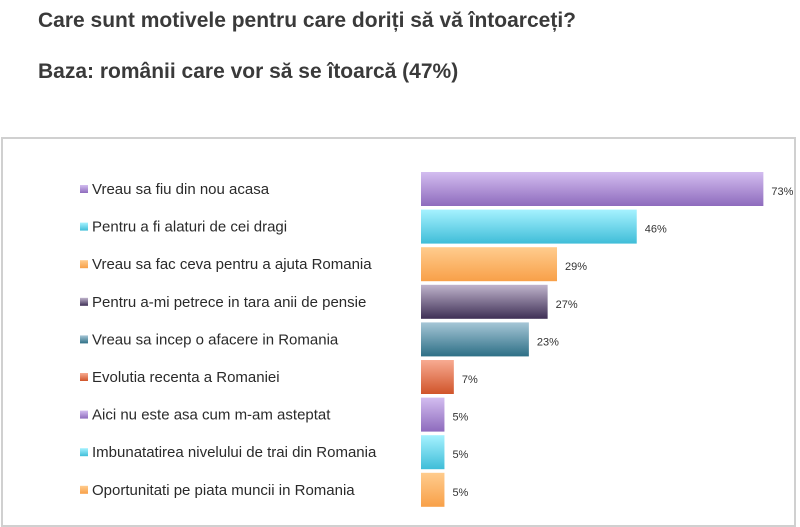 This screenshot has width=800, height=527. What do you see at coordinates (186, 377) in the screenshot?
I see `category-label: Evolutia recenta a Romaniei` at bounding box center [186, 377].